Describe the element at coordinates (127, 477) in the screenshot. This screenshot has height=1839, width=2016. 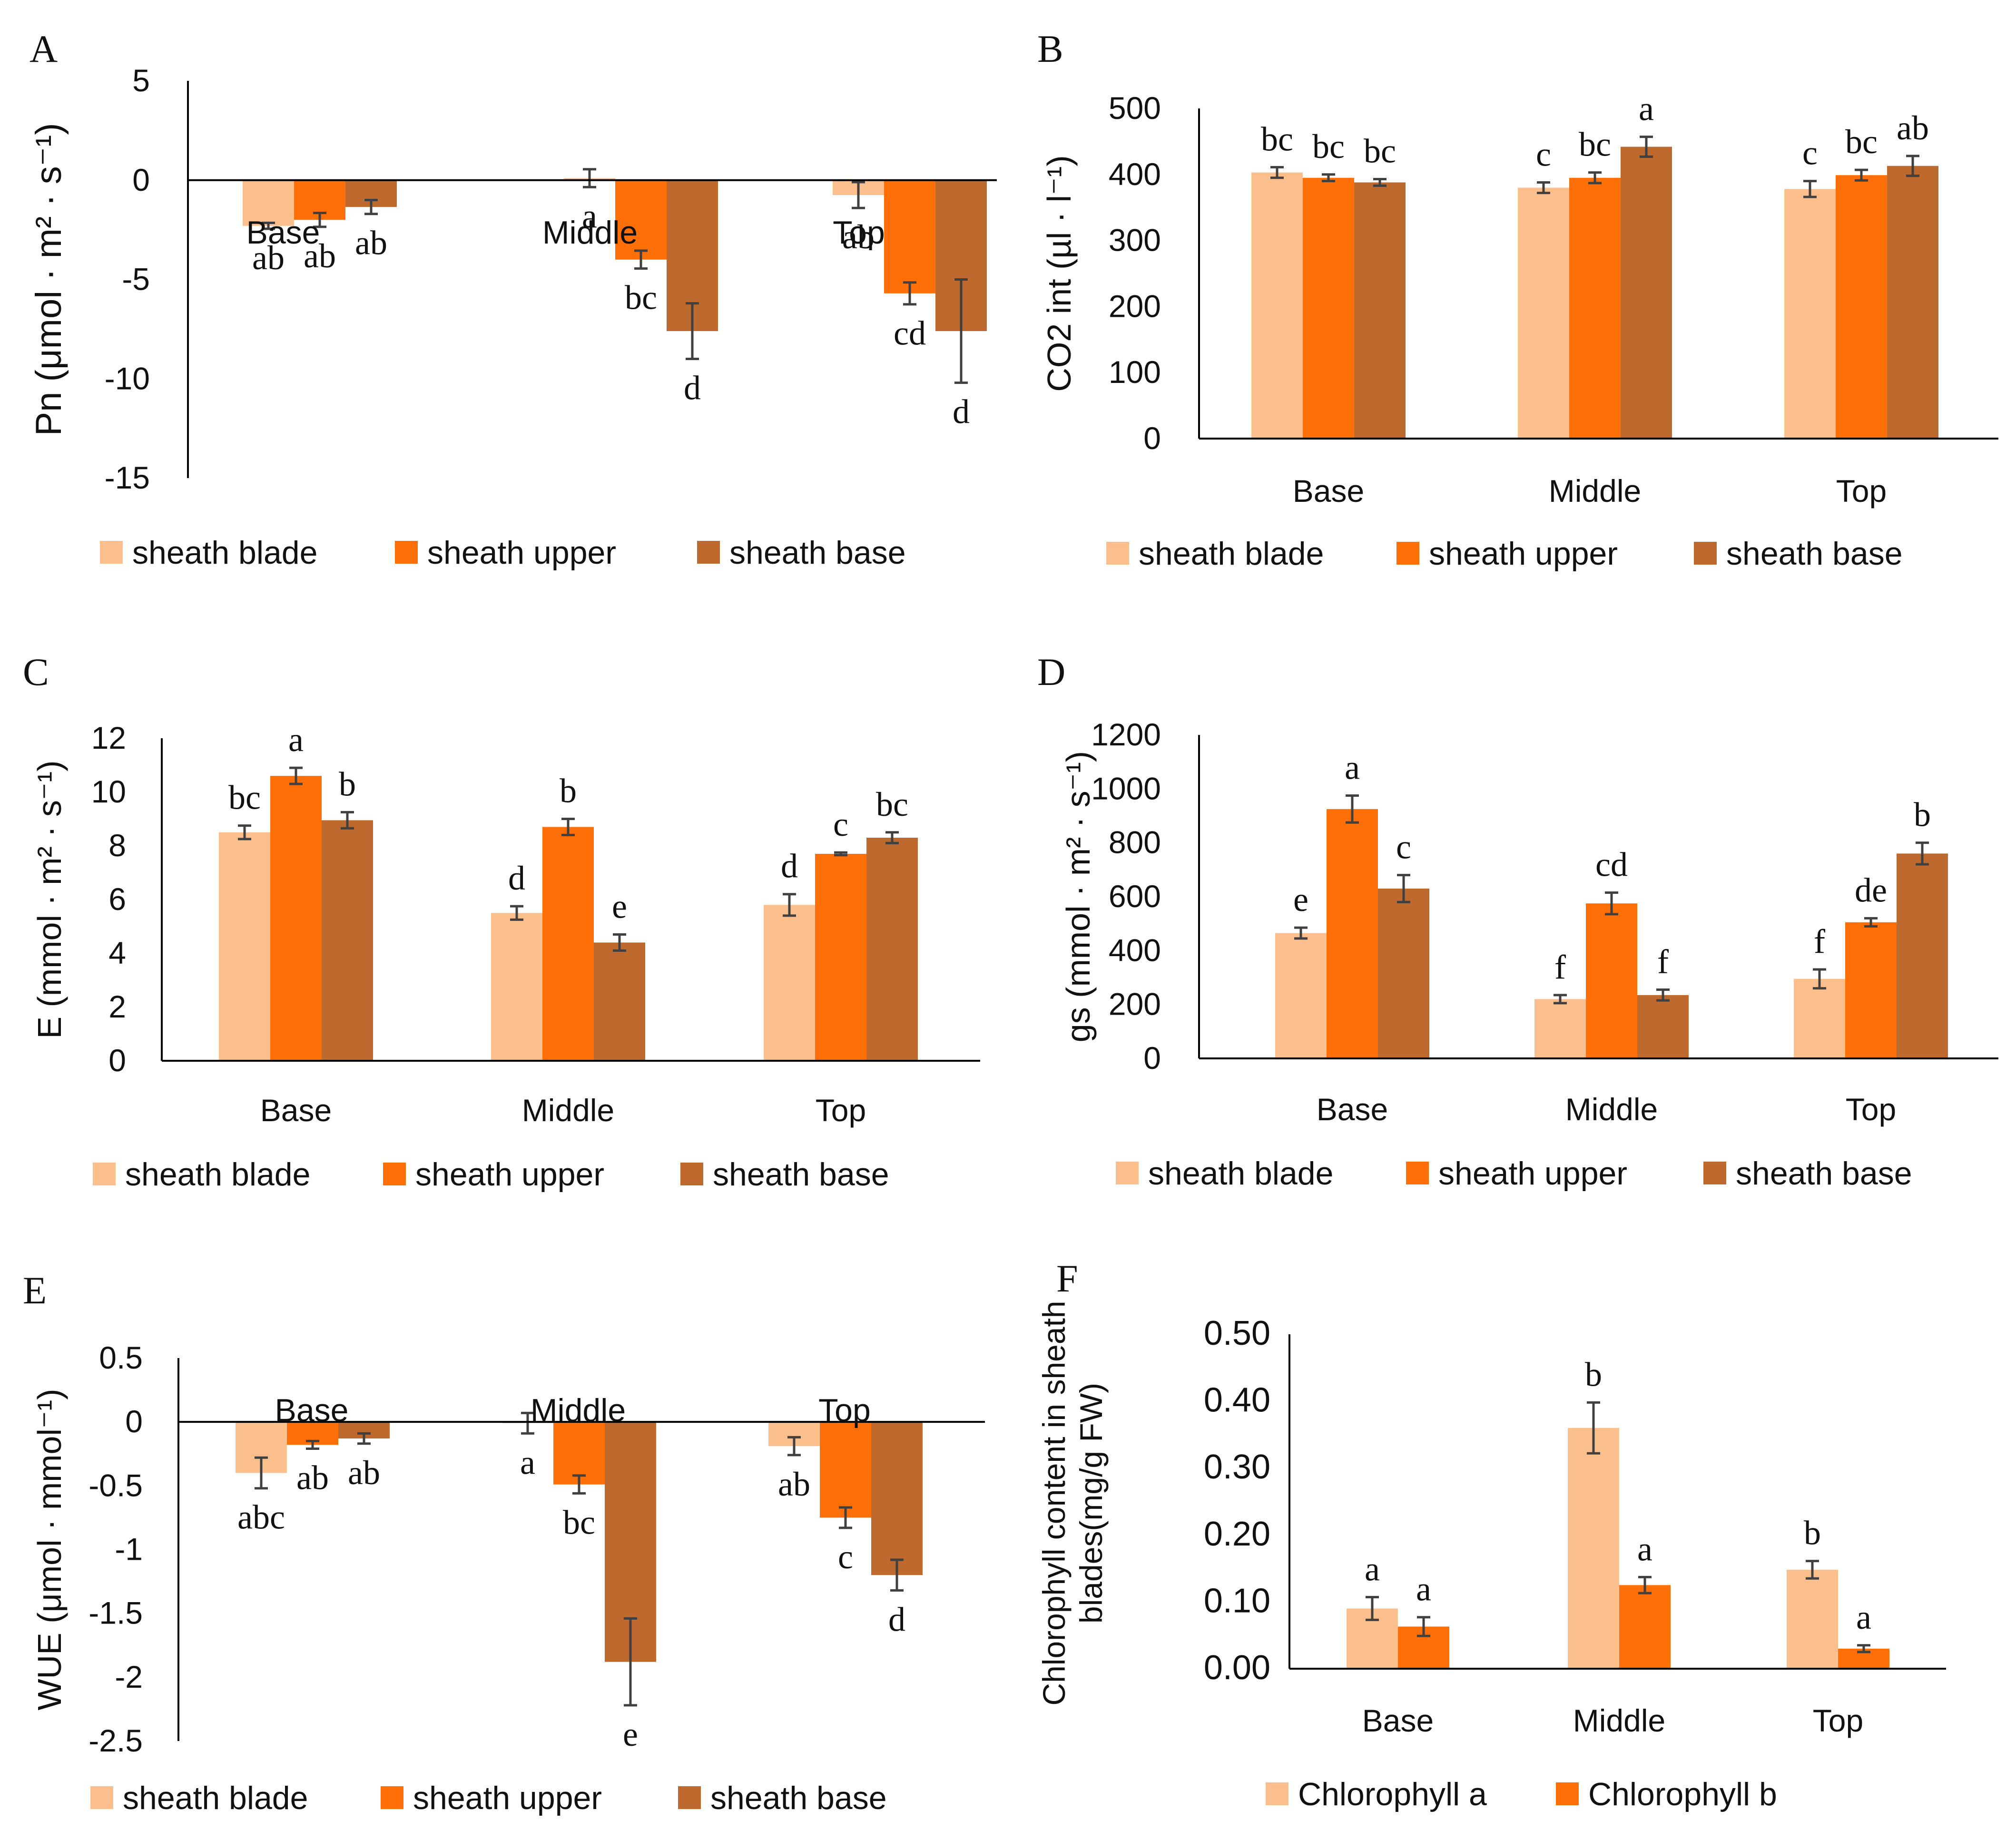
I see `y-tick-label: -15` at that location.